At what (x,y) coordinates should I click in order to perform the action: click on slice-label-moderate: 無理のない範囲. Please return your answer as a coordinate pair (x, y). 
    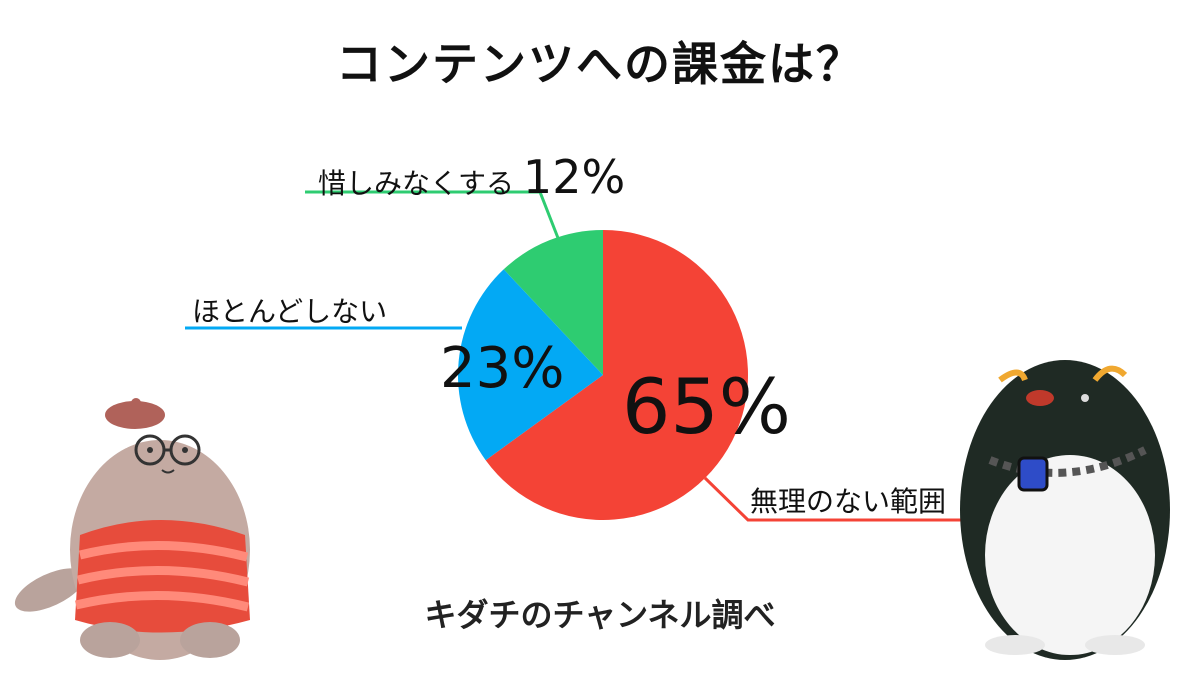
    Looking at the image, I should click on (848, 500).